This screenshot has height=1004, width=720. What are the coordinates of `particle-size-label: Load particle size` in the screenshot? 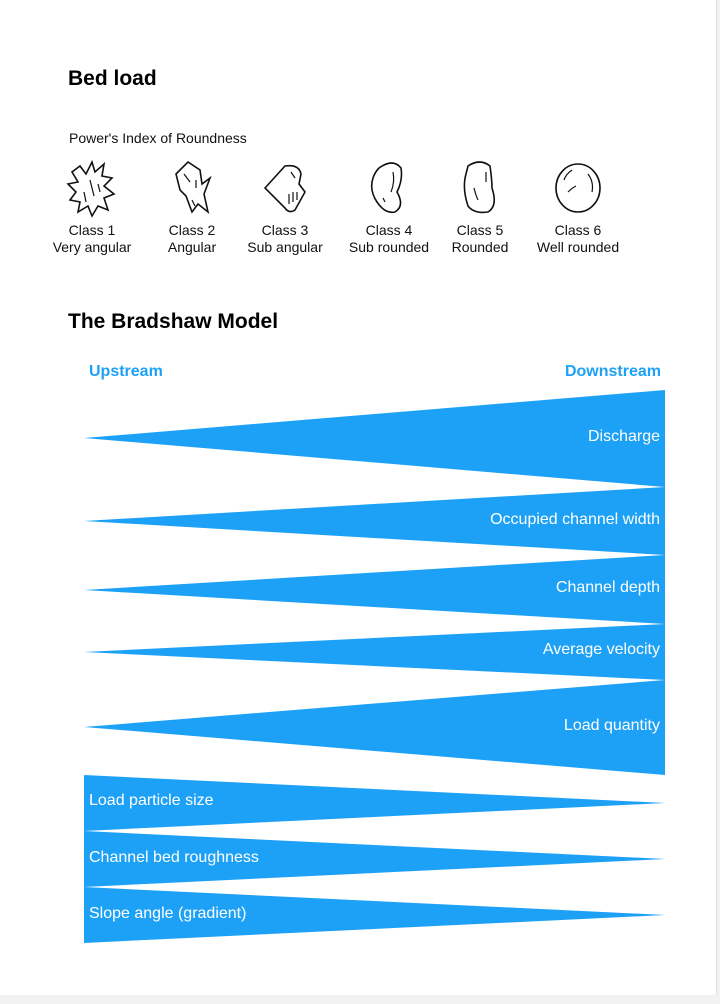 It's located at (151, 800).